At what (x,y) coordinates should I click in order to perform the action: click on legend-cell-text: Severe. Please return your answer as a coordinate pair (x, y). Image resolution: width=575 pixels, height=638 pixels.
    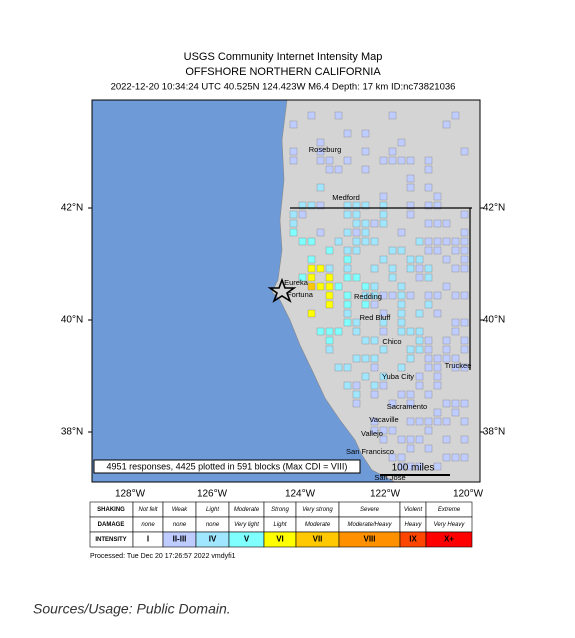
    Looking at the image, I should click on (370, 510).